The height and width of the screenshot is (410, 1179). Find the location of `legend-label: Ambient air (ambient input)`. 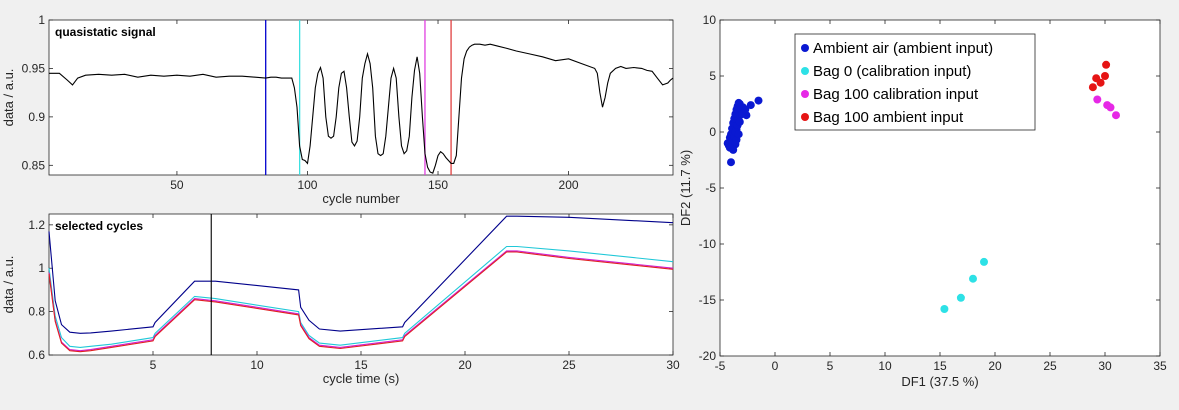

legend-label: Ambient air (ambient input) is located at coordinates (903, 48).